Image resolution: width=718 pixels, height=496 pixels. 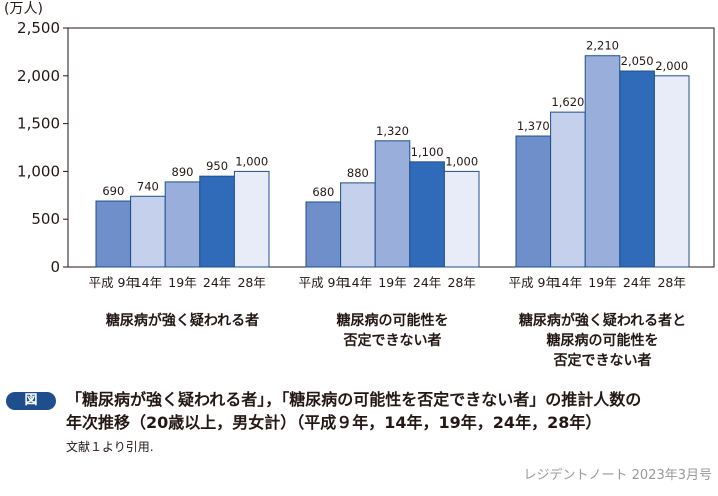 What do you see at coordinates (671, 66) in the screenshot?
I see `bar-value-label: 2,000` at bounding box center [671, 66].